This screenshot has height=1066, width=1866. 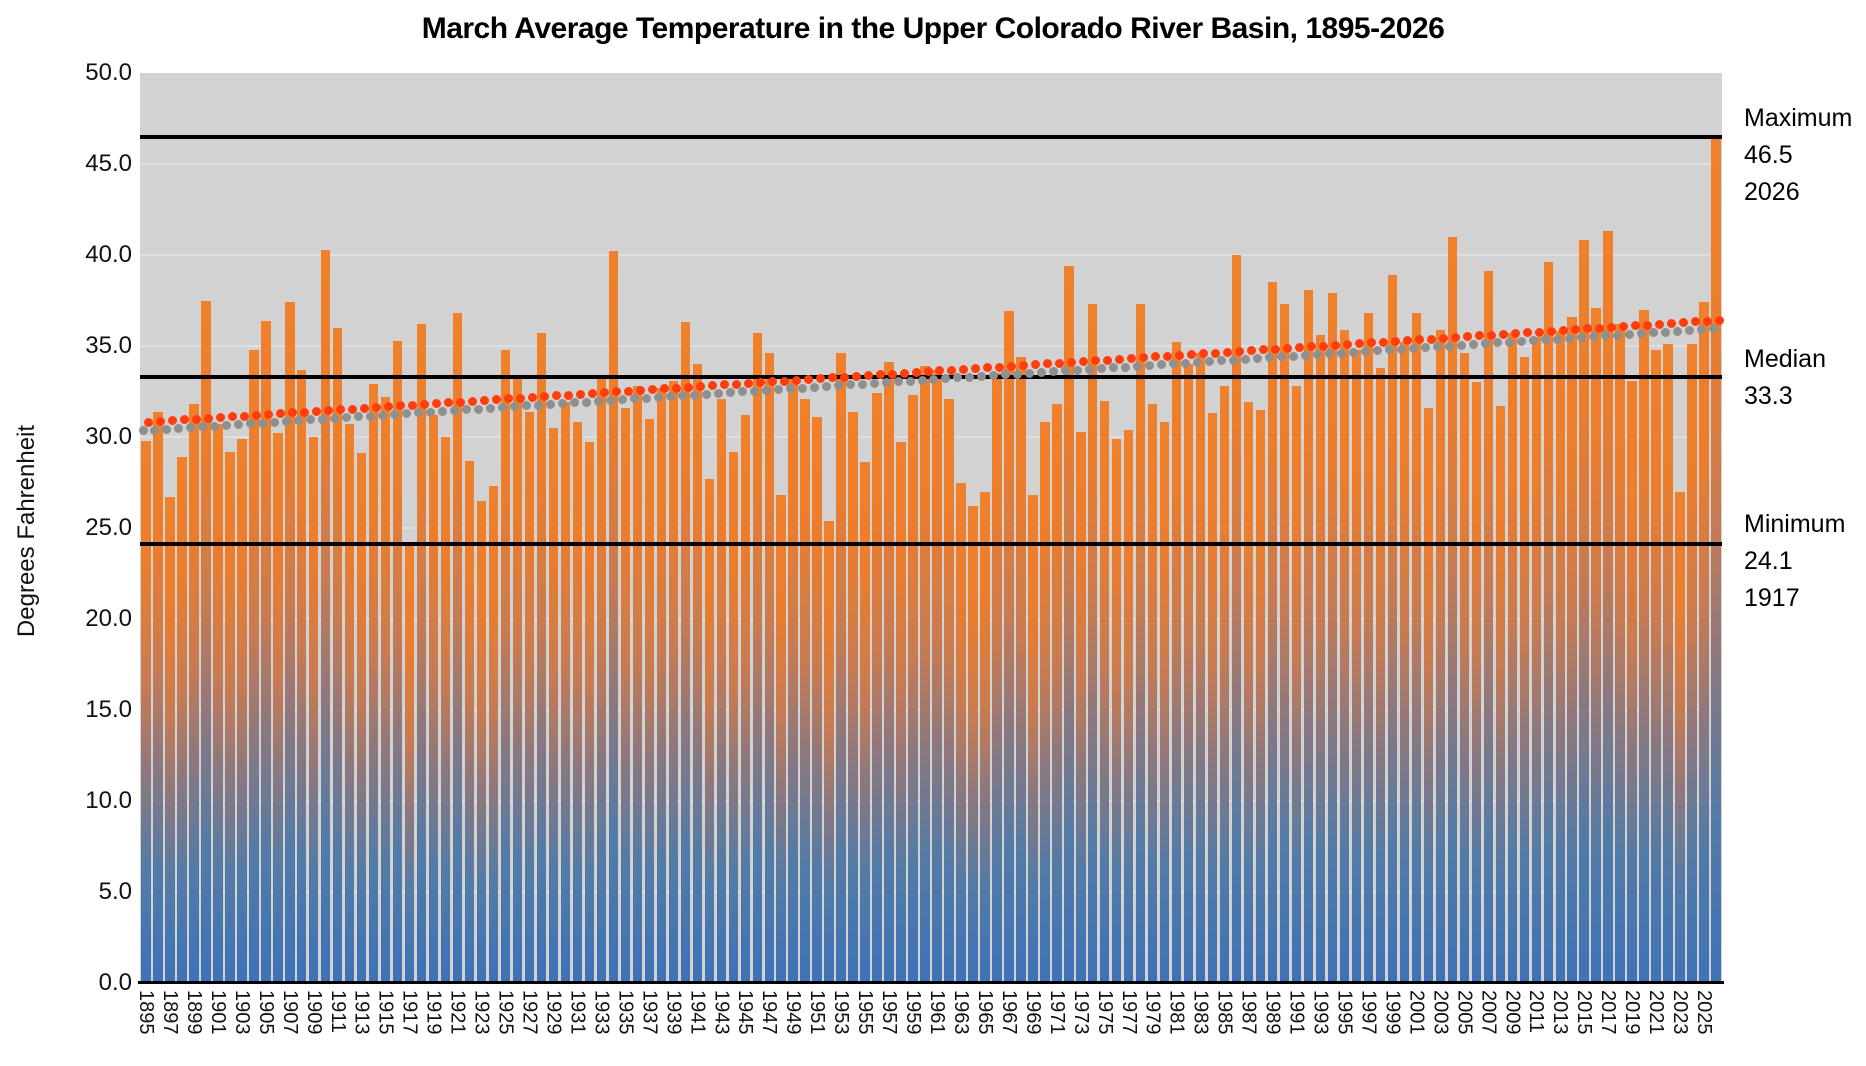 What do you see at coordinates (781, 739) in the screenshot?
I see `bar-1948` at bounding box center [781, 739].